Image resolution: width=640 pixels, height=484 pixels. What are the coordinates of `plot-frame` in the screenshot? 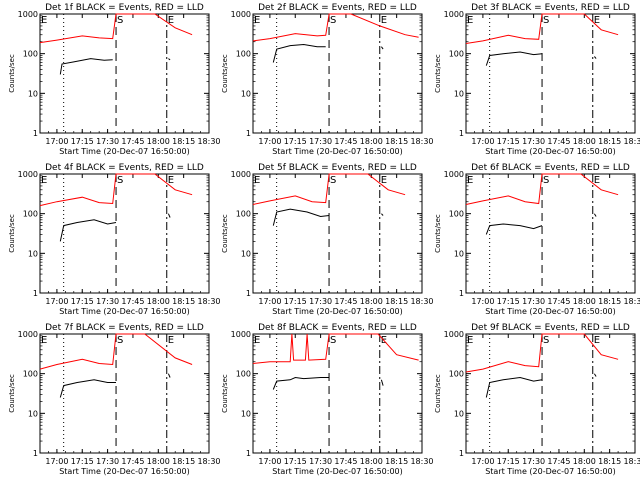 It's located at (124, 73).